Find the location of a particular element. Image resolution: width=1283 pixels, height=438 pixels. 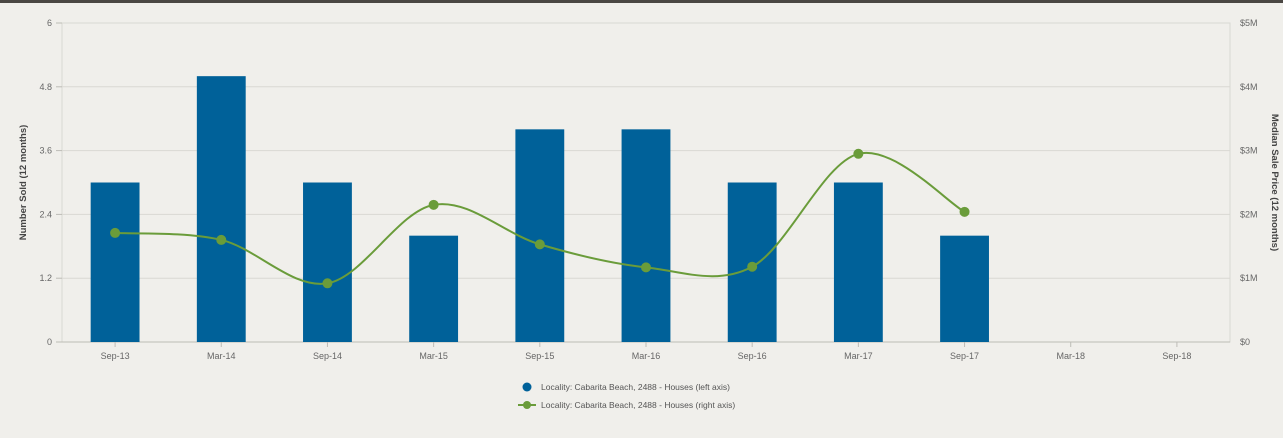

y2-tick-label: $3M is located at coordinates (1249, 151).